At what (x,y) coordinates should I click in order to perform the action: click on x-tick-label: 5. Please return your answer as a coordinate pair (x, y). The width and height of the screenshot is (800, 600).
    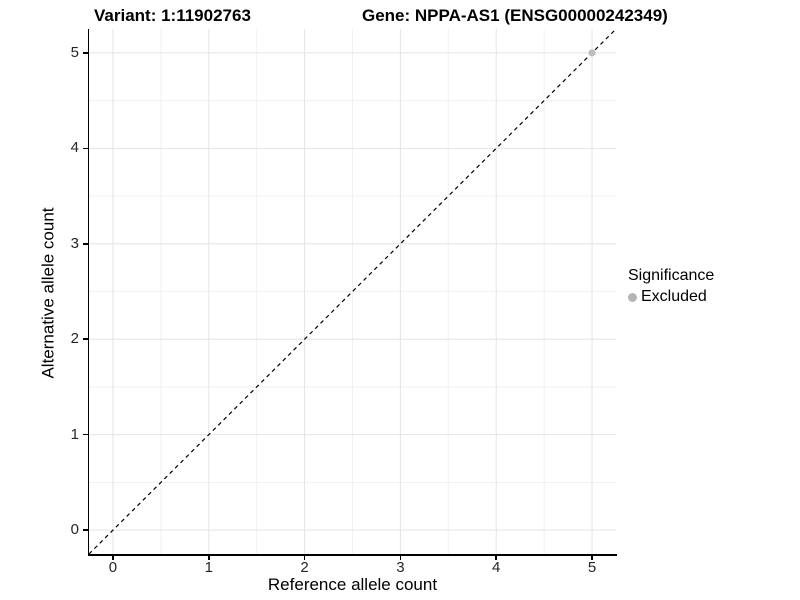
    Looking at the image, I should click on (592, 567).